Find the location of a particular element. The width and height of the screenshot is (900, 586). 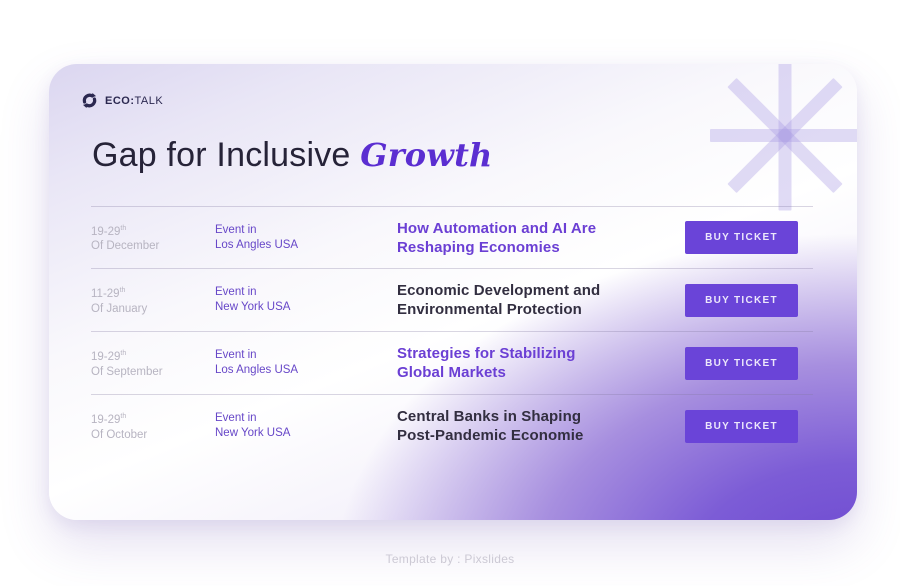

event-date: 19-29th Of October is located at coordinates (153, 426).